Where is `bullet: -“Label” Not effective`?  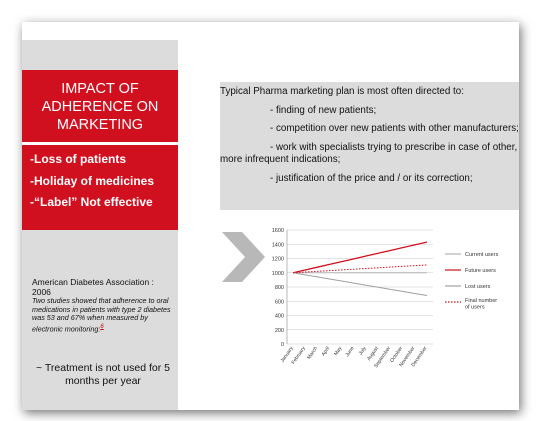 bullet: -“Label” Not effective is located at coordinates (91, 202).